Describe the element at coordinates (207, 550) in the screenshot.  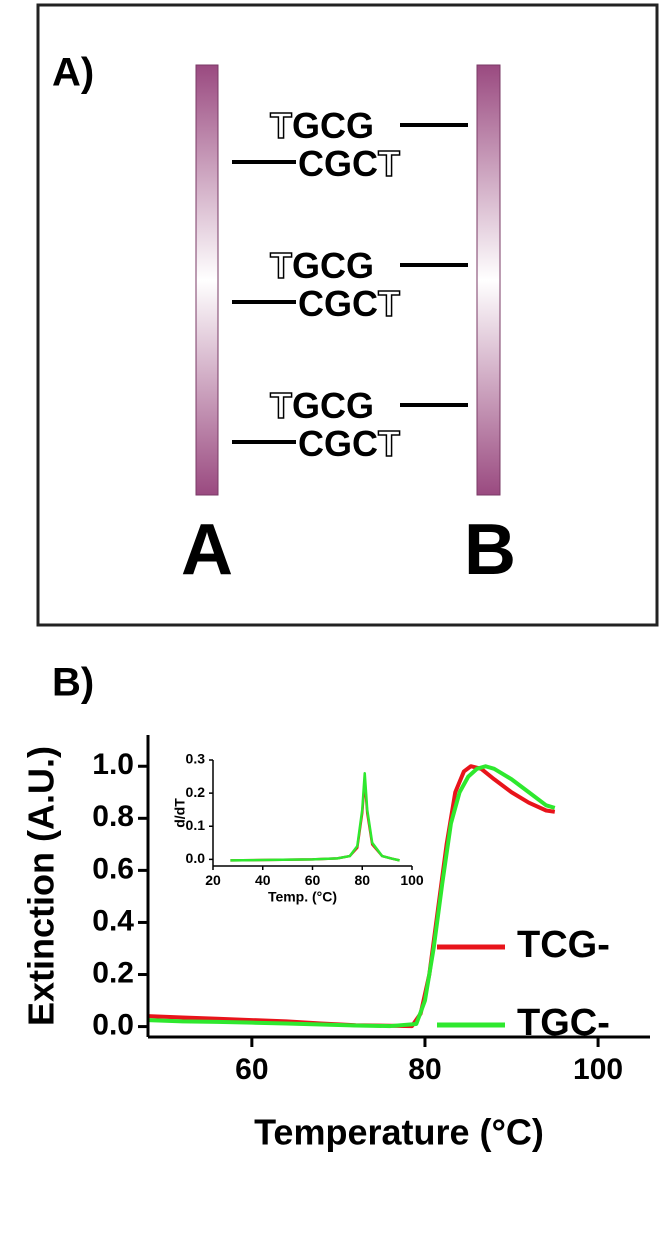
I see `pillar-label: A` at that location.